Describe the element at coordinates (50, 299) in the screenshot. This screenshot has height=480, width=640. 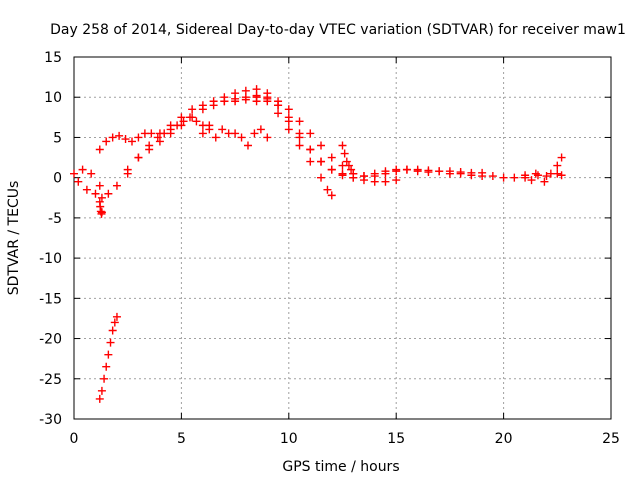
I see `y-tick-label: -15` at that location.